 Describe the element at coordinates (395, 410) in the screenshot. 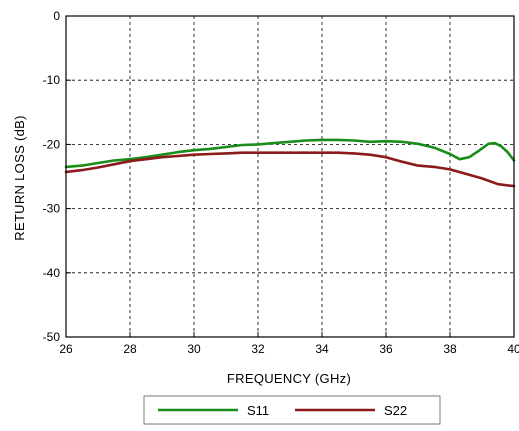

I see `legend-s22-label: S22` at that location.